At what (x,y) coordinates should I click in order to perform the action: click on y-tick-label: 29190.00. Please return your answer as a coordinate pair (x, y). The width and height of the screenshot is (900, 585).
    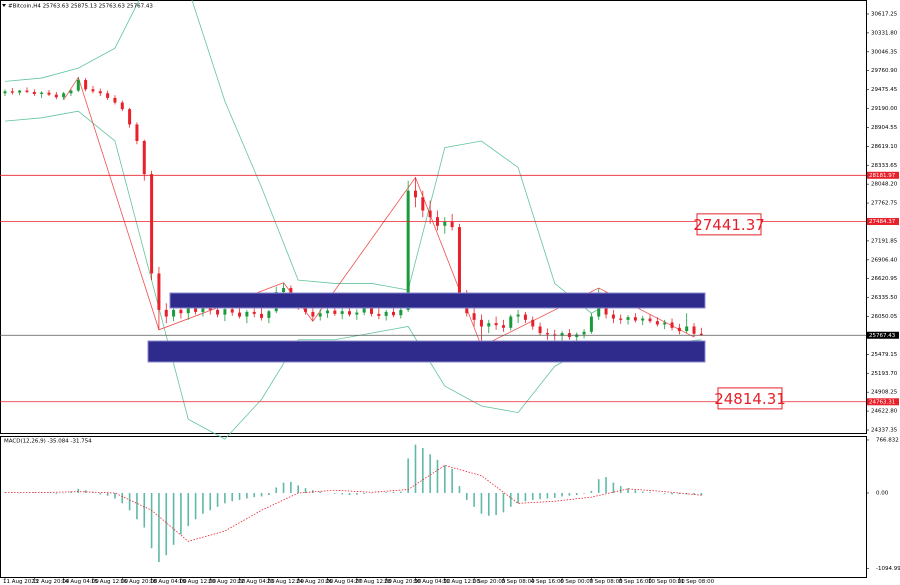
    Looking at the image, I should click on (884, 109).